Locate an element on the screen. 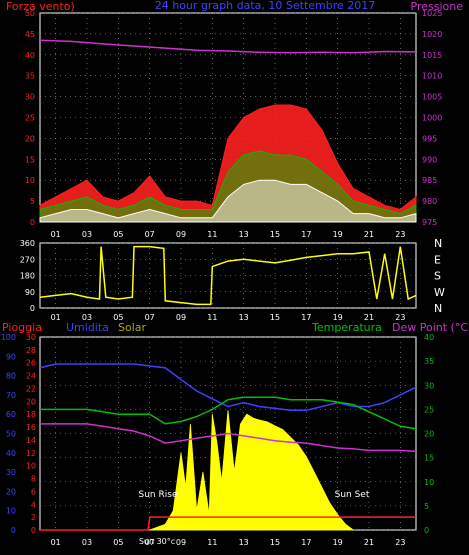 This screenshot has width=469, height=555. y-tick-label: 18 is located at coordinates (31, 414).